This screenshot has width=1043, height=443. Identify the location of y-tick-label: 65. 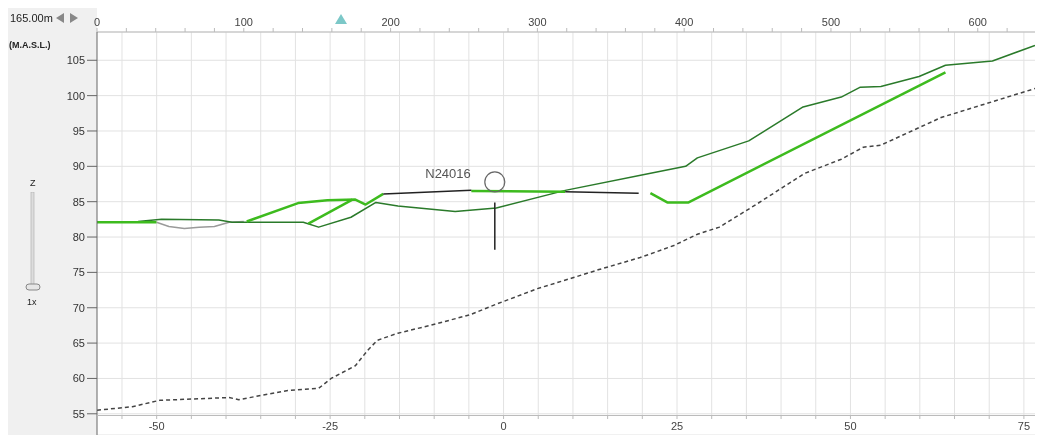
(78, 342).